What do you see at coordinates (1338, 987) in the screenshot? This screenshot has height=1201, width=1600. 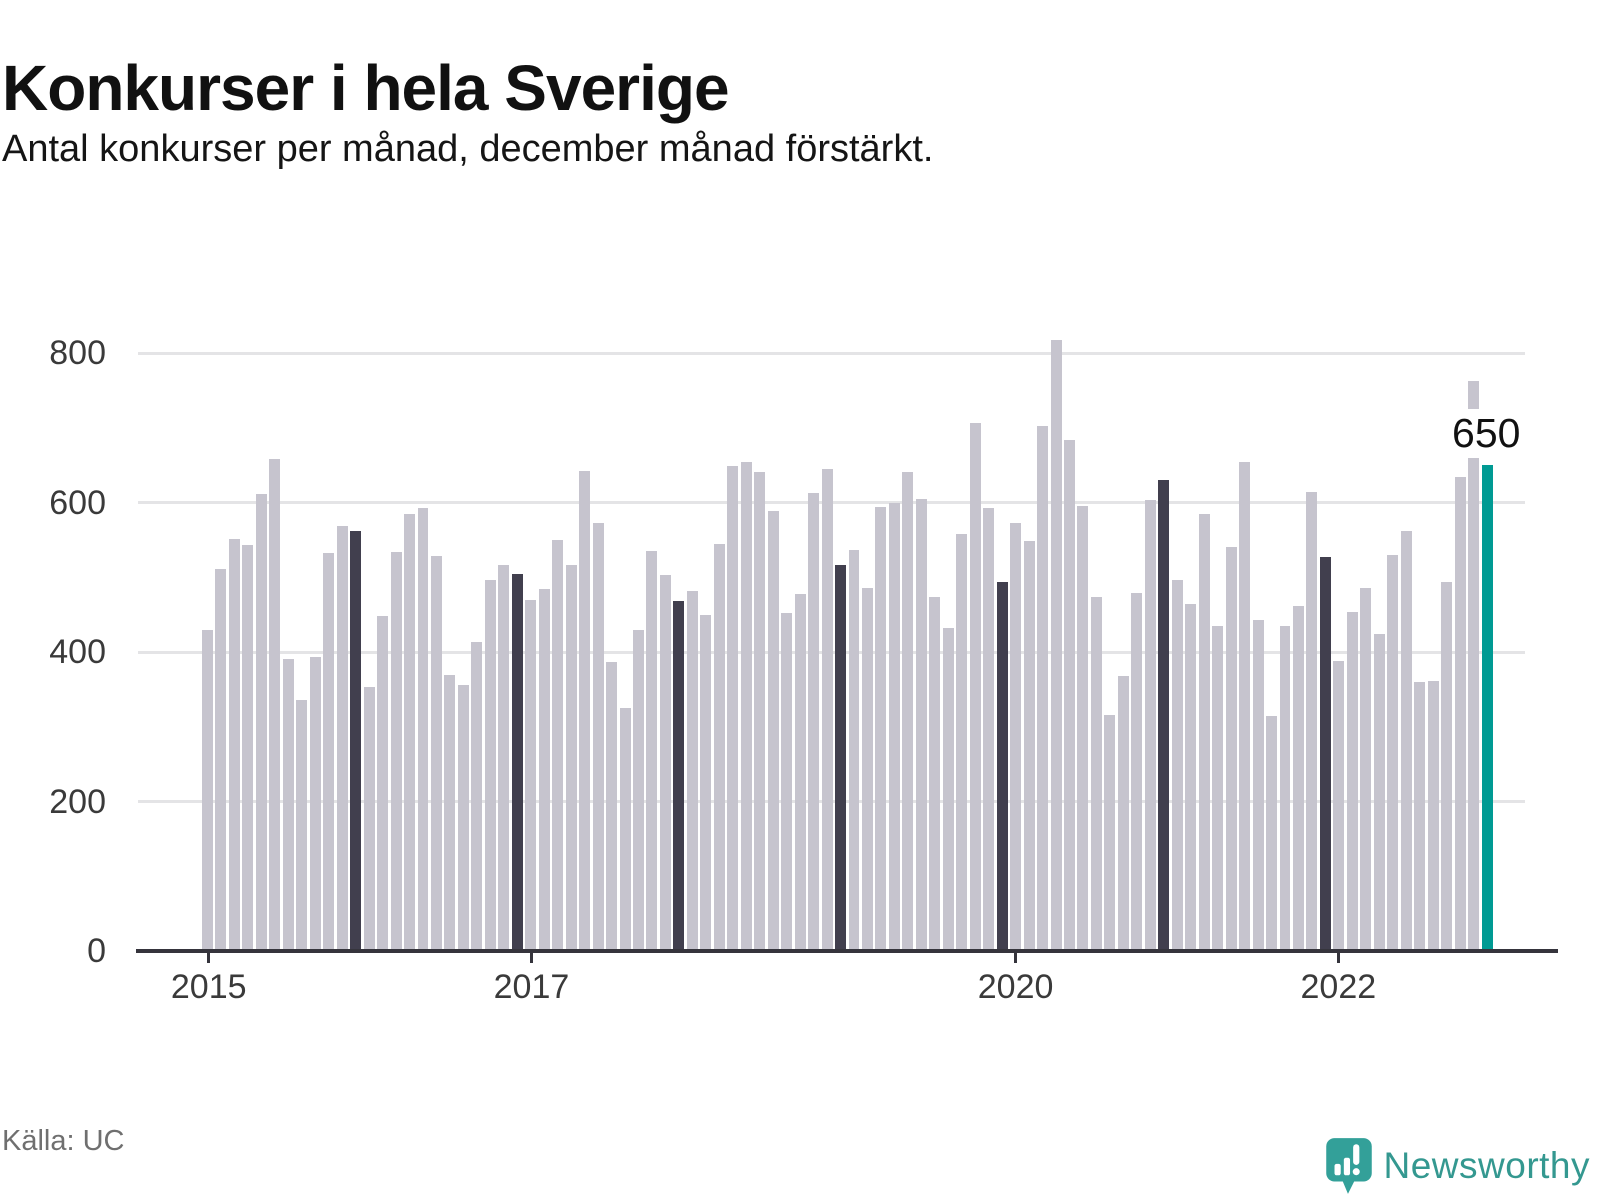 I see `x-axis-label-2022: 2022` at bounding box center [1338, 987].